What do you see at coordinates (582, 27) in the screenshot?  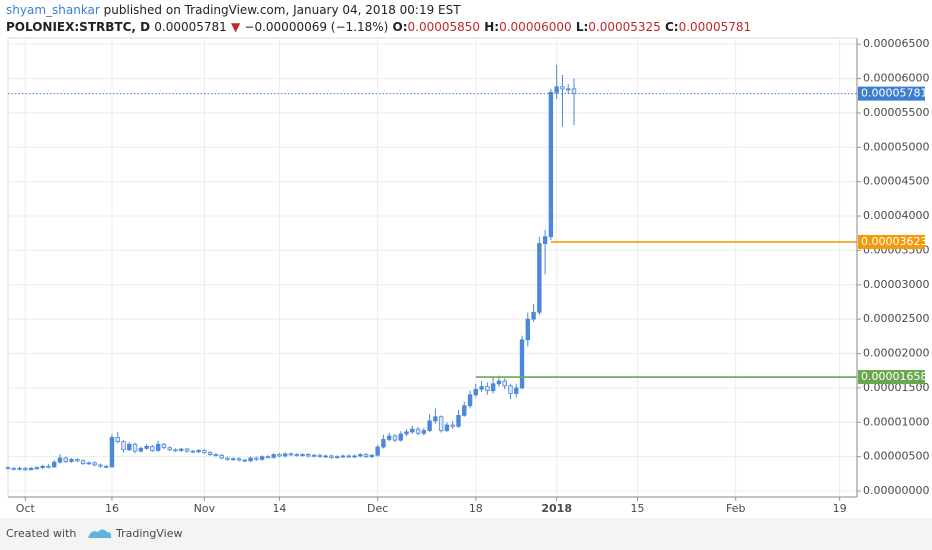 I see `l-label: L:` at bounding box center [582, 27].